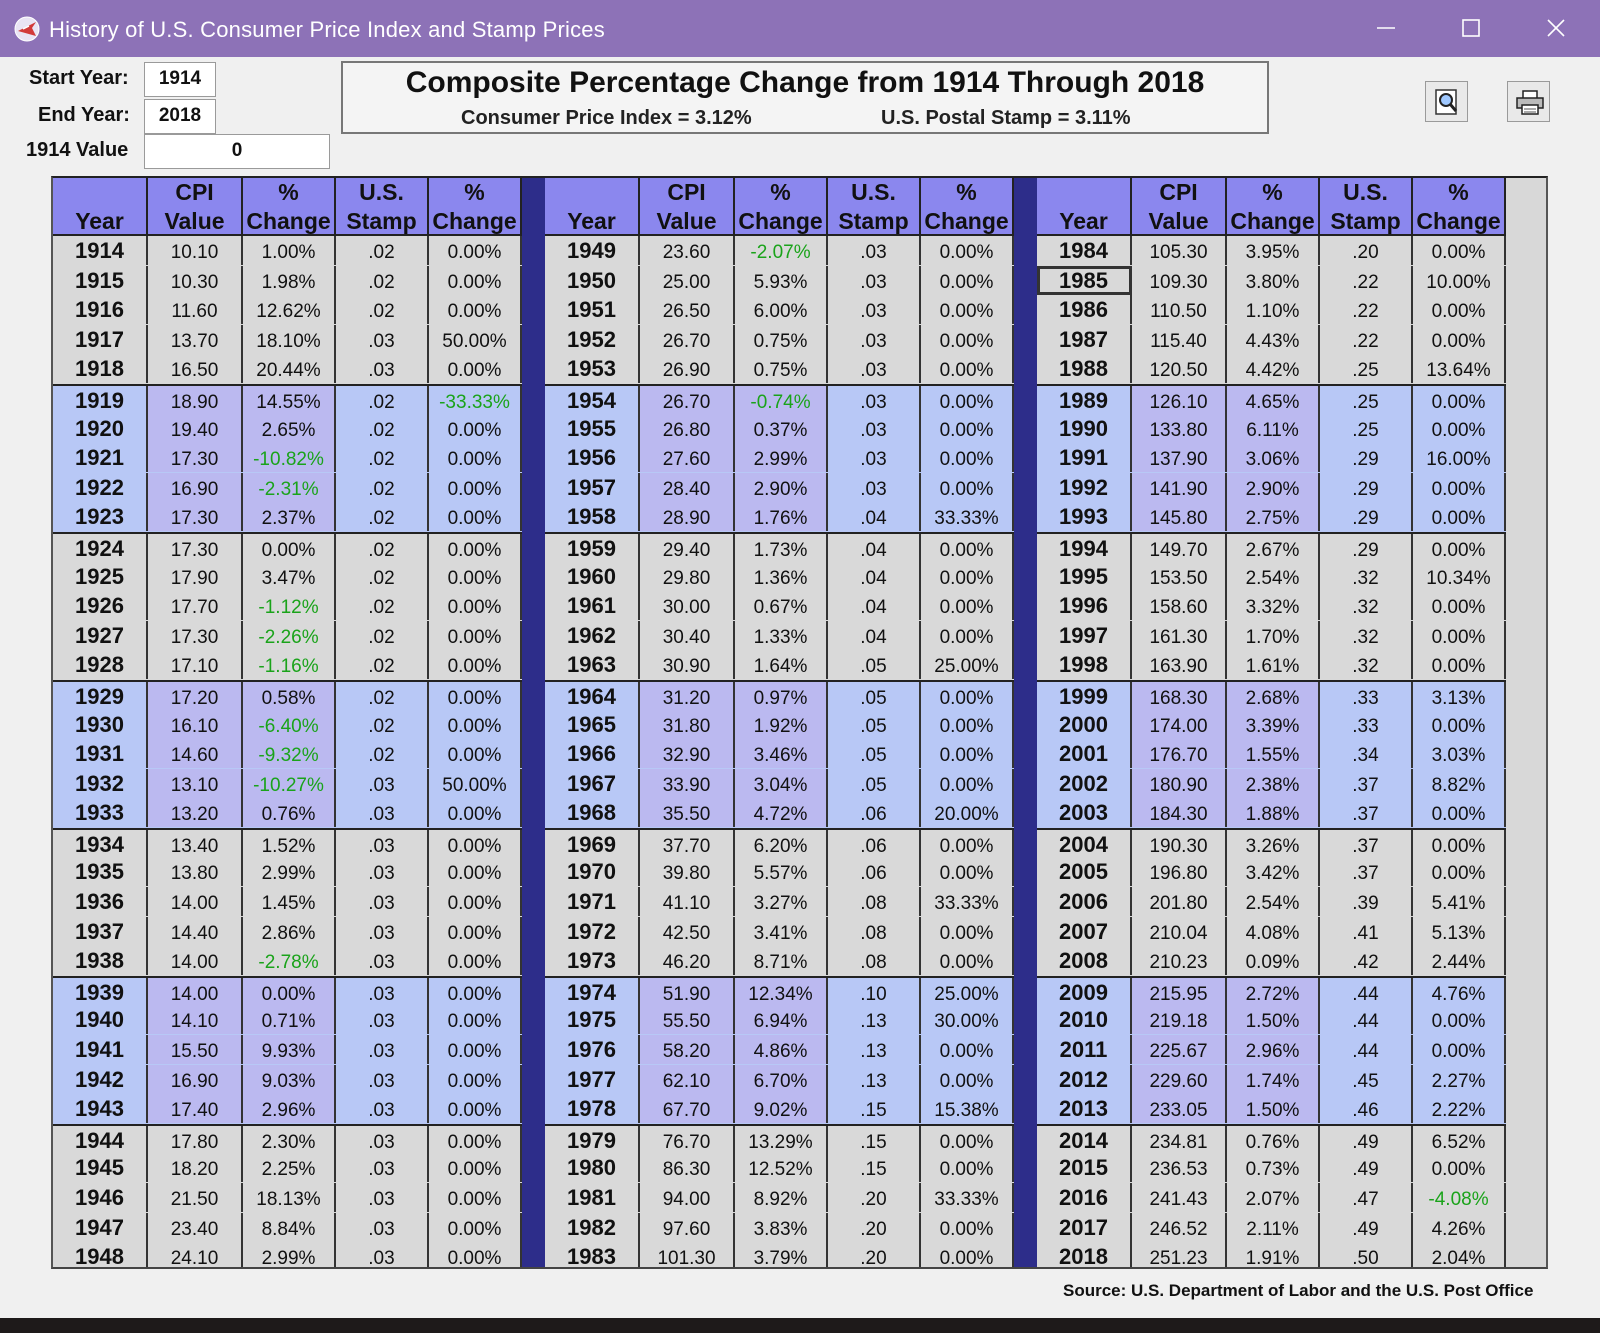  Describe the element at coordinates (195, 1168) in the screenshot. I see `cell-cpi-value: 18.20` at that location.